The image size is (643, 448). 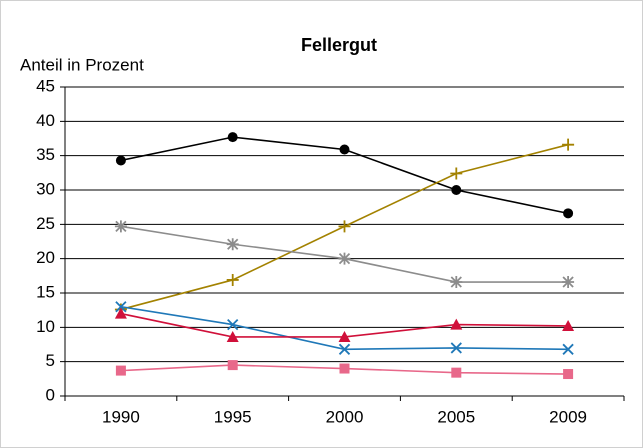 What do you see at coordinates (456, 416) in the screenshot?
I see `x-tick-label: 2005` at bounding box center [456, 416].